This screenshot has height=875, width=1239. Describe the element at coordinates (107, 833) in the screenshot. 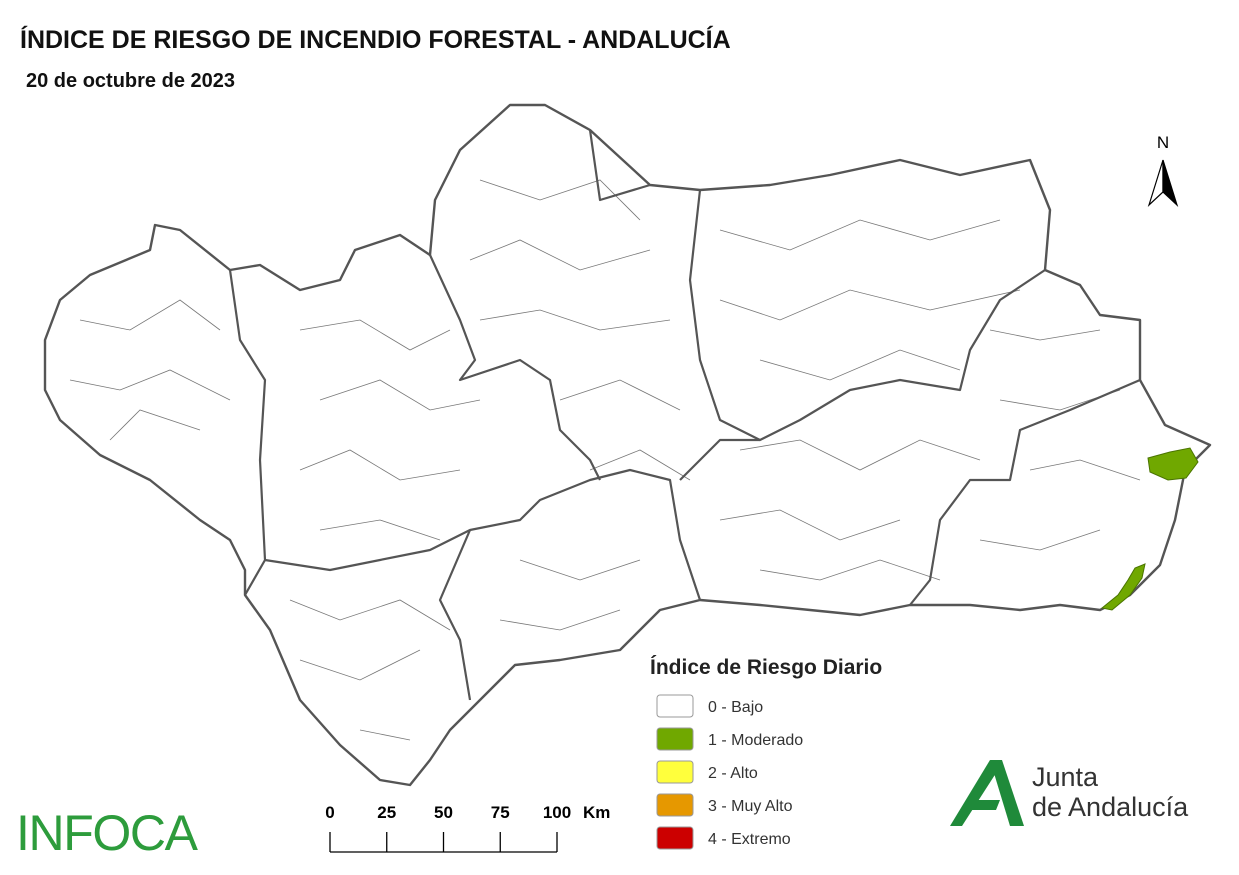

I see `infoca-logo: INFOCA` at that location.